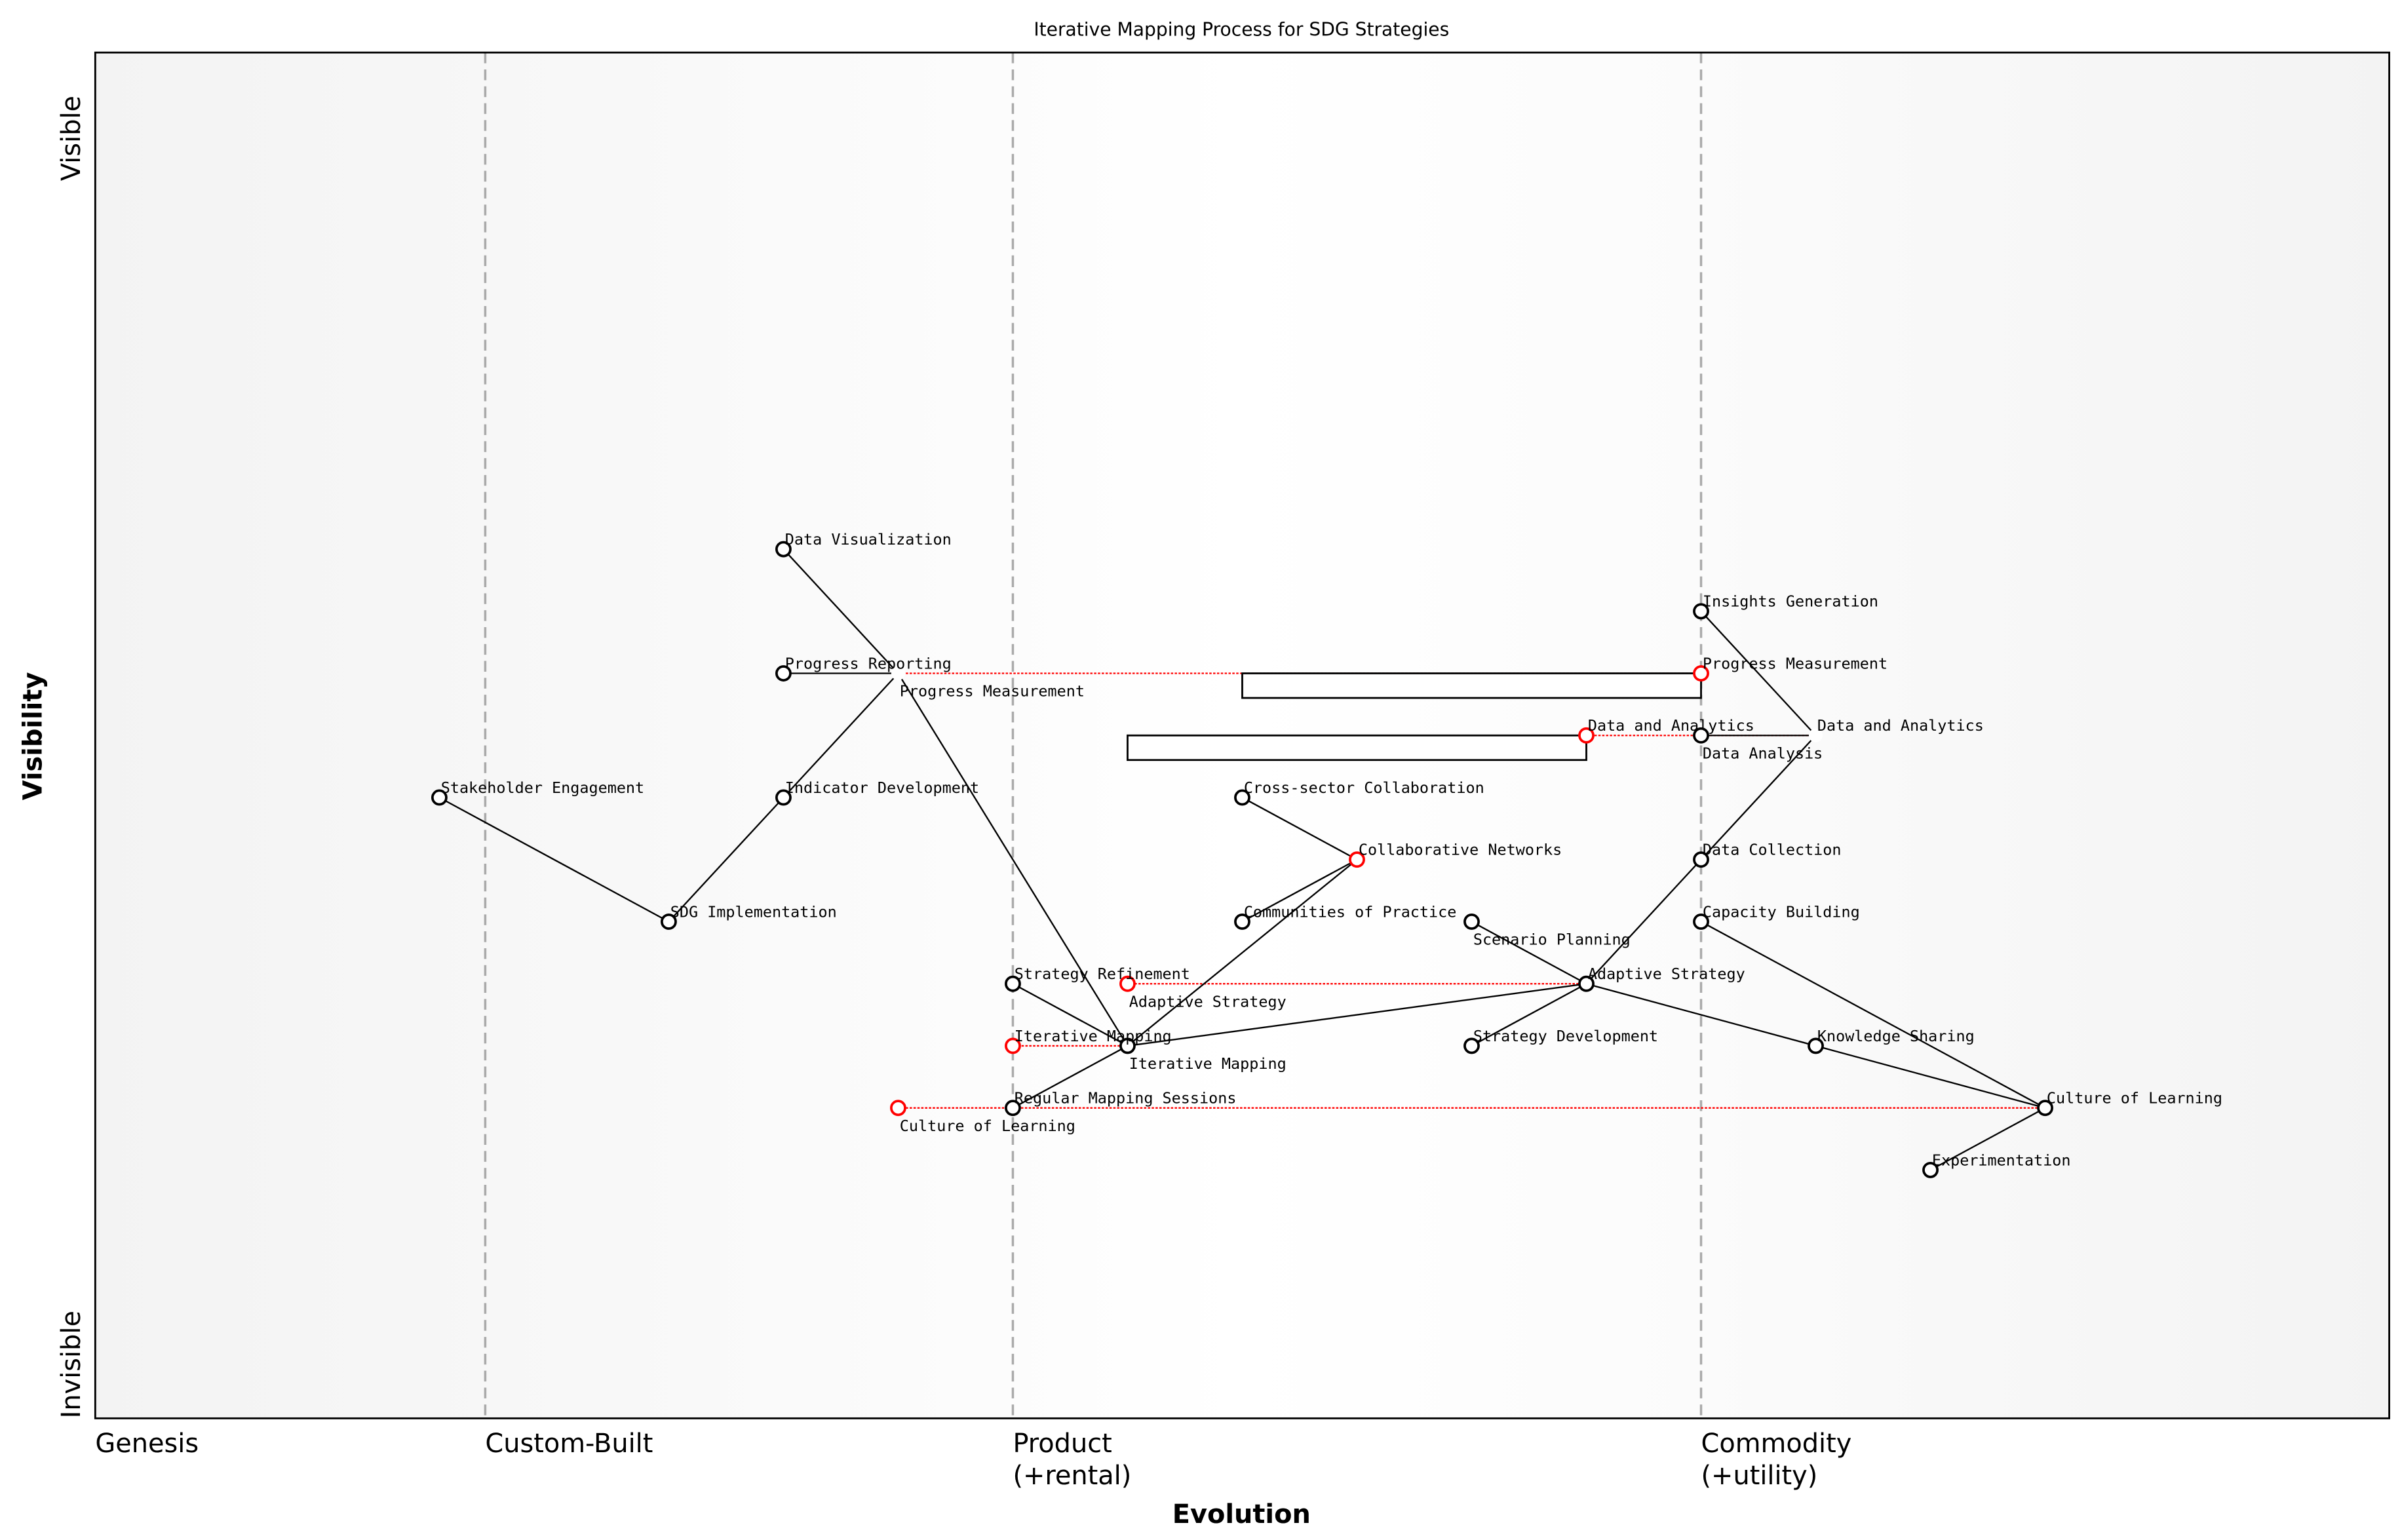 The height and width of the screenshot is (1540, 2400). What do you see at coordinates (1241, 1514) in the screenshot?
I see `x-axis-label: Evolution` at bounding box center [1241, 1514].